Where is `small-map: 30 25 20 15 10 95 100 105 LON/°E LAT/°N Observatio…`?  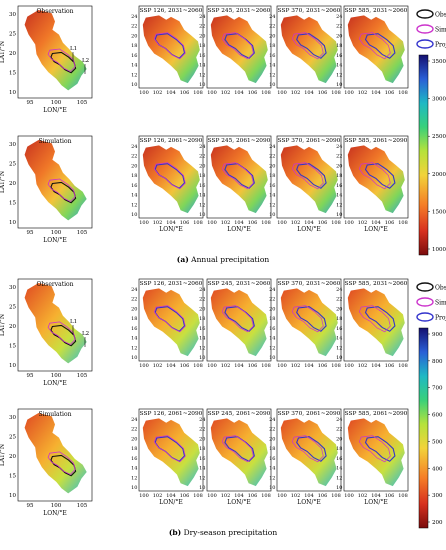 small-map: 30 25 20 15 10 95 100 105 LON/°E LAT/°N Observatio… is located at coordinates (46, 59).